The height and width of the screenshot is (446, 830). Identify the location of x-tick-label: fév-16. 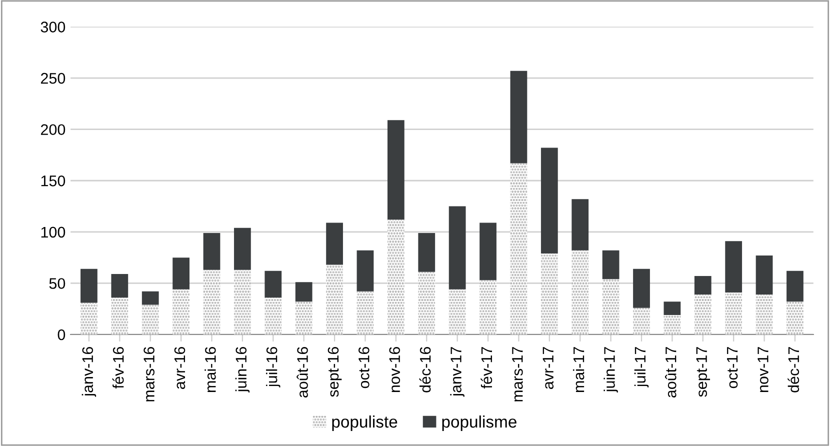
(118, 367).